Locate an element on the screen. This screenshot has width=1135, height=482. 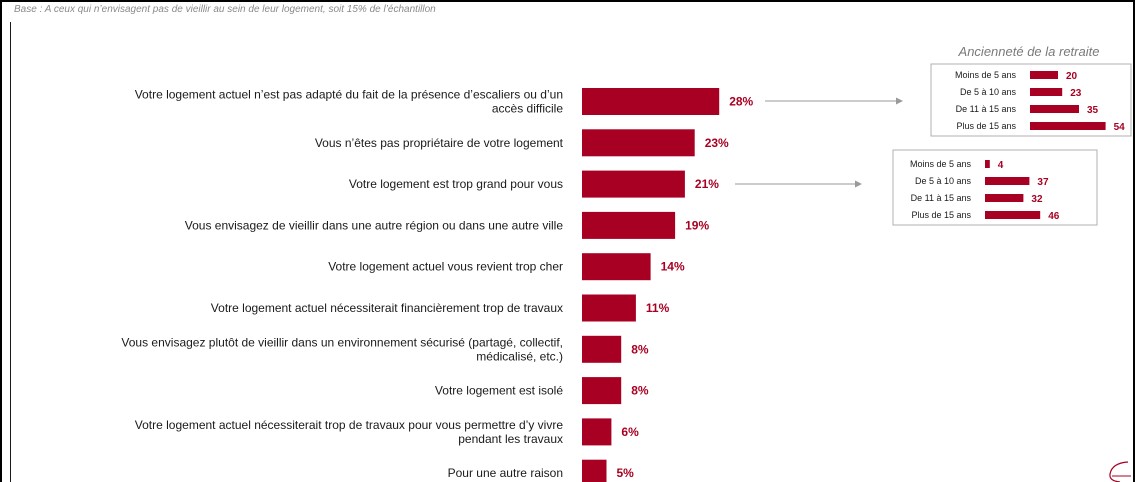
main-value-label: 6% is located at coordinates (630, 432).